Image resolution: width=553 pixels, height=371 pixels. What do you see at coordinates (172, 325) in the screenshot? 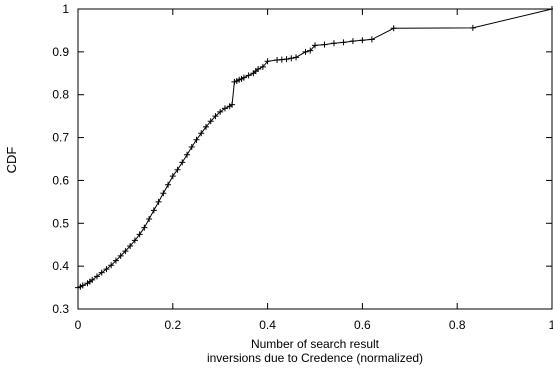
I see `x-tick-label: 0.2` at bounding box center [172, 325].